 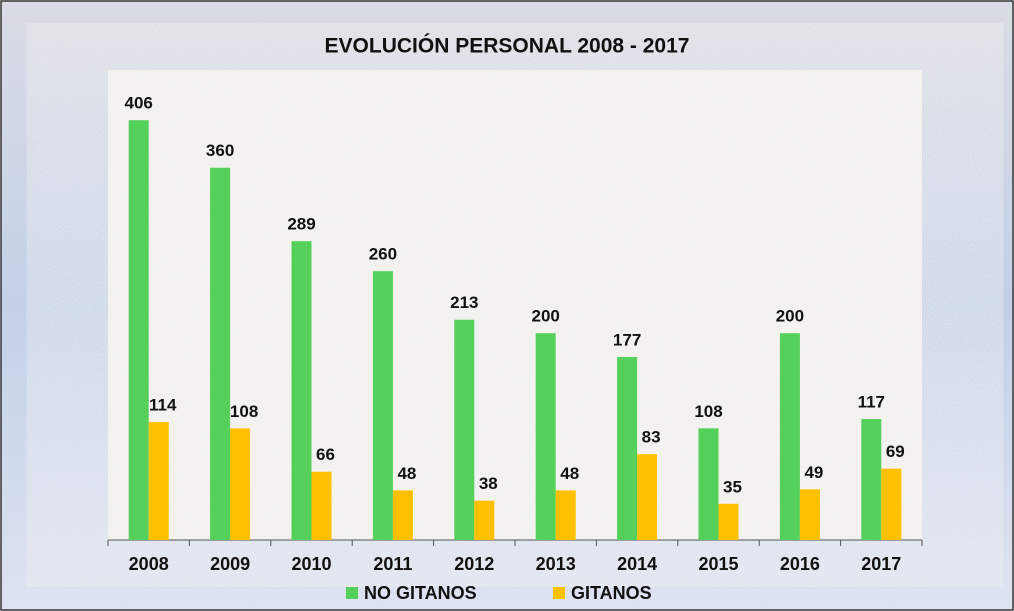 I want to click on value-label: 117, so click(x=871, y=402).